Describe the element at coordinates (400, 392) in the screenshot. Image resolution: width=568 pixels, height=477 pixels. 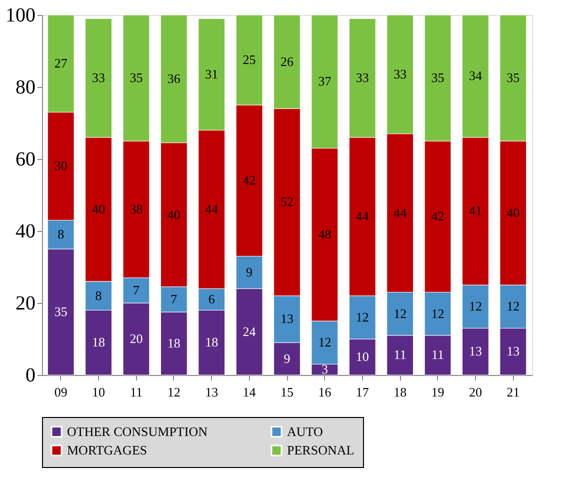
I see `x-tick-label: 18` at that location.